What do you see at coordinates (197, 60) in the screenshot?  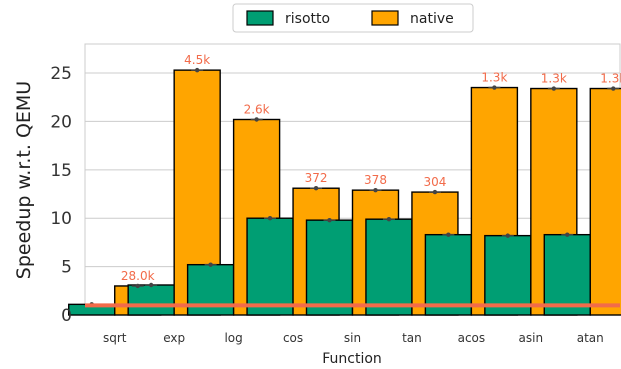 I see `bar-annotation: 4.5k` at bounding box center [197, 60].